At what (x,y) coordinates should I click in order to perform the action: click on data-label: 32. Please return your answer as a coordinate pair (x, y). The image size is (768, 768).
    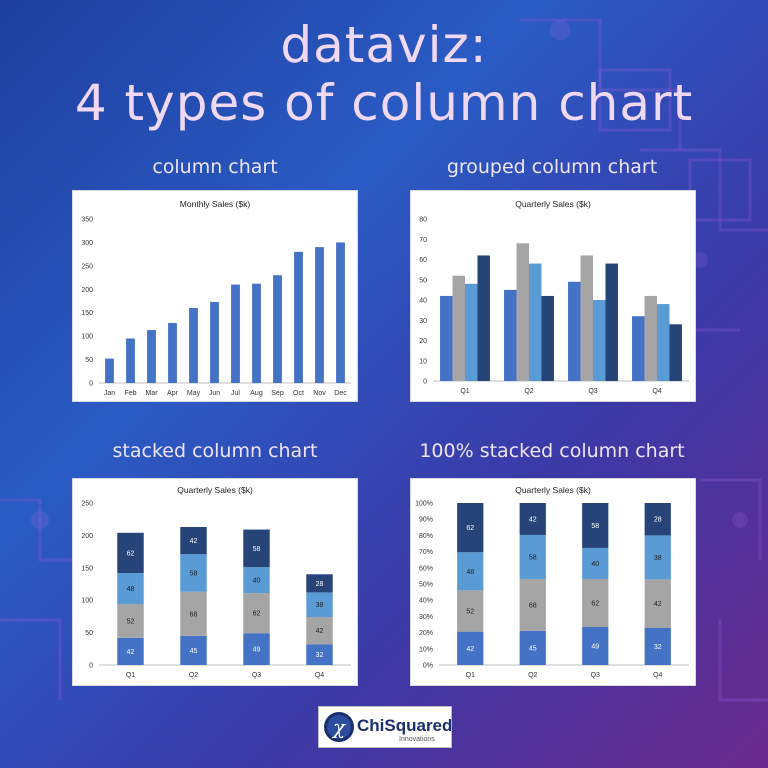
    Looking at the image, I should click on (320, 655).